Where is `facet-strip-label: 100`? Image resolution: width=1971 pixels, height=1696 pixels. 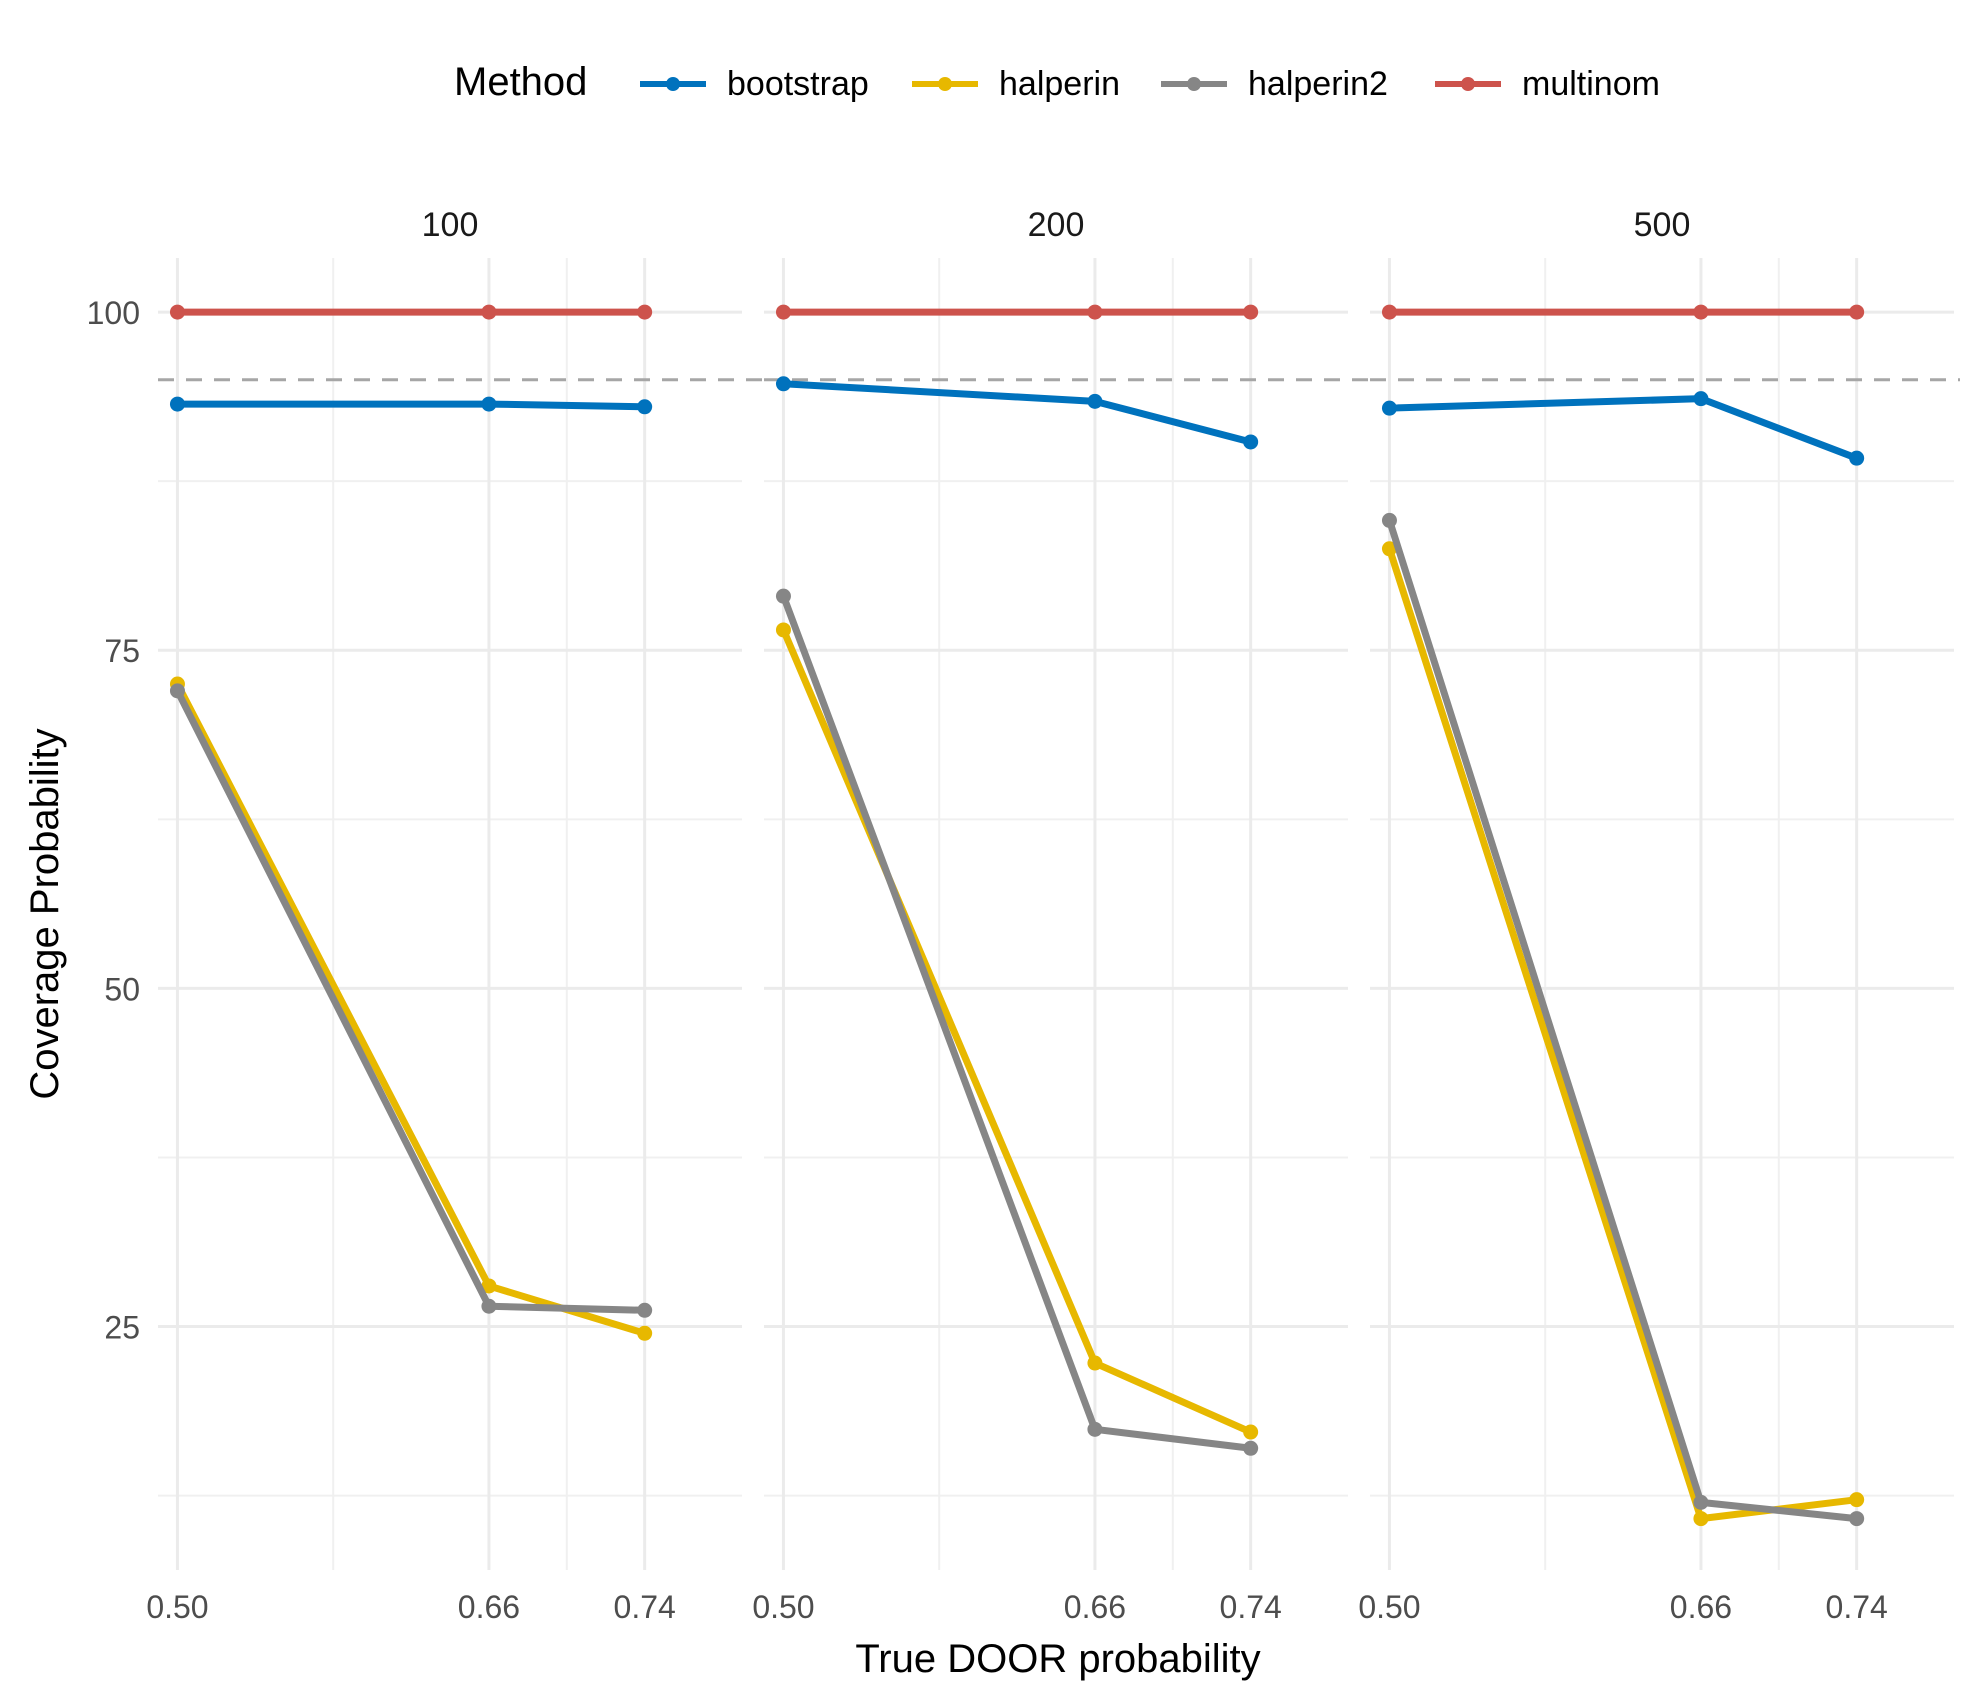
facet-strip-label: 100 is located at coordinates (450, 225).